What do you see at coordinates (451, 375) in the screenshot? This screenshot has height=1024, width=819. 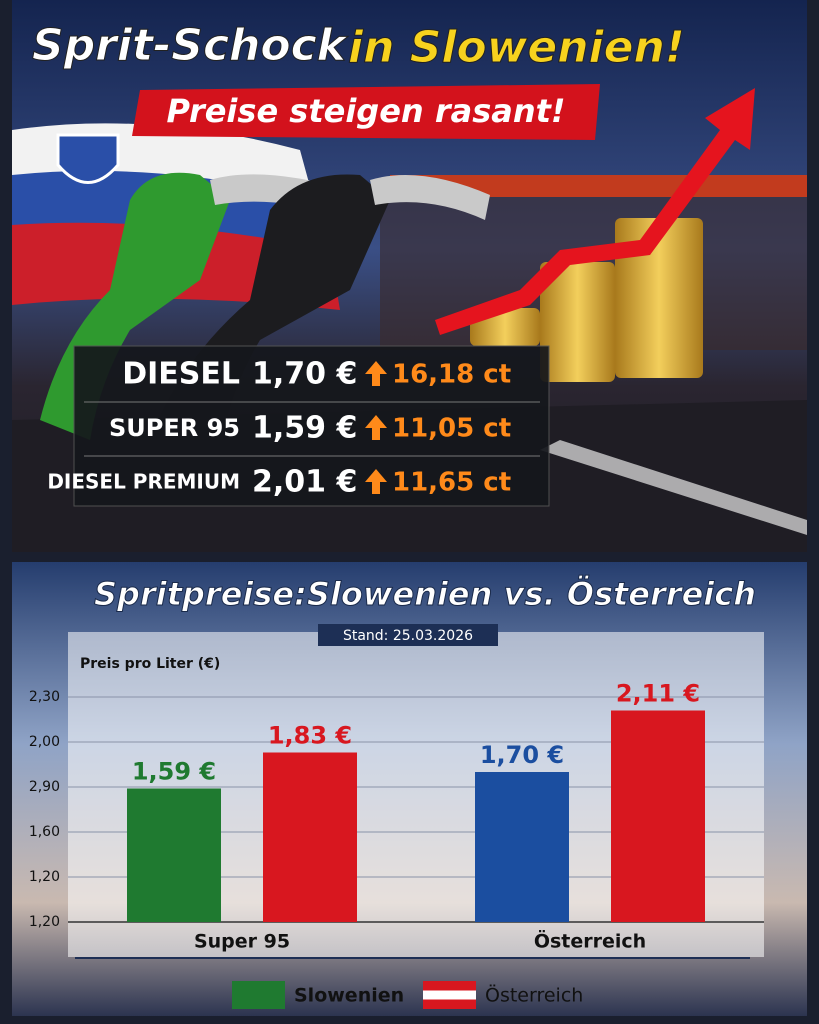 I see `fuel-change: 16,18 ct` at bounding box center [451, 375].